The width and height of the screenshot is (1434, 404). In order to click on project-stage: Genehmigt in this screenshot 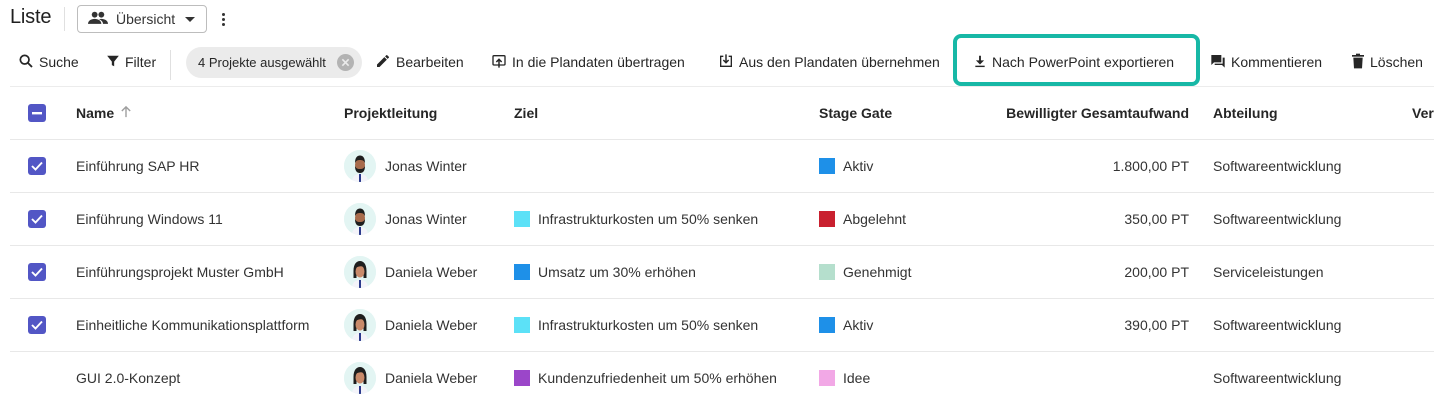, I will do `click(865, 272)`.